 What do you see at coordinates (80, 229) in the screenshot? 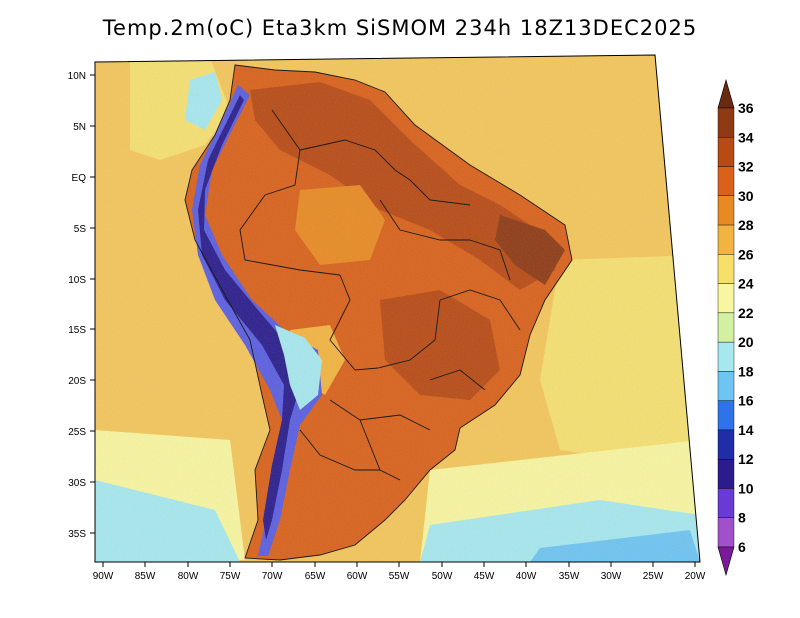
I see `lat-label: 5S` at bounding box center [80, 229].